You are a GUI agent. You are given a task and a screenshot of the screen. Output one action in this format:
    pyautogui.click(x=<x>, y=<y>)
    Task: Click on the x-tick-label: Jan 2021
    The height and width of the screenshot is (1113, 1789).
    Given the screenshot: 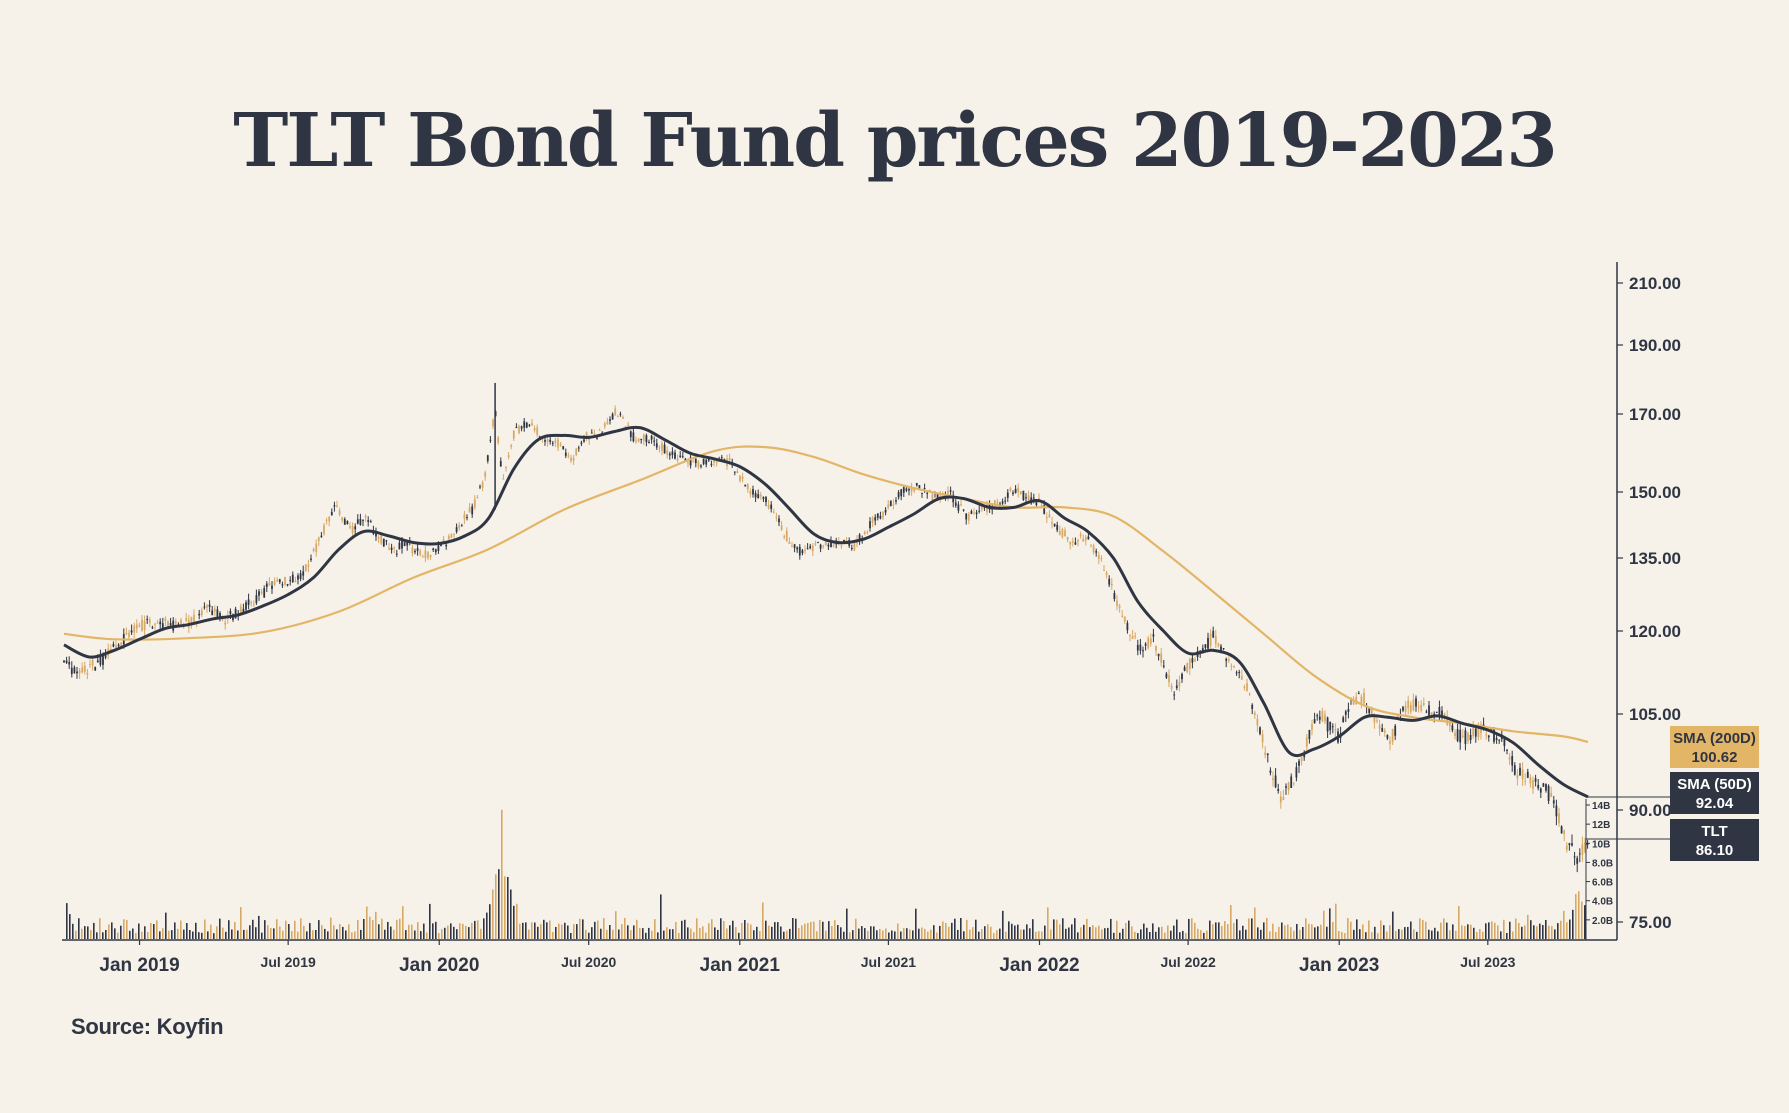 What is the action you would take?
    pyautogui.click(x=740, y=965)
    